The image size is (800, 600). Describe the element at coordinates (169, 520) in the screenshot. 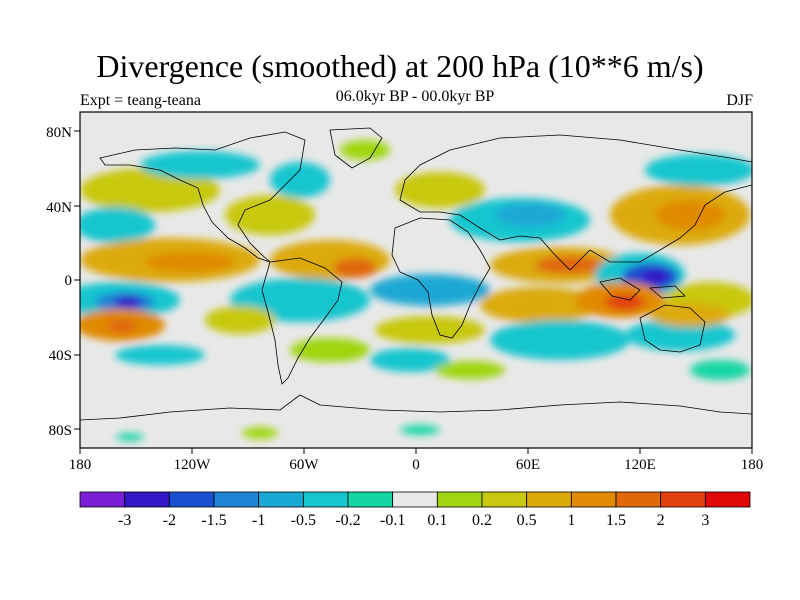

I see `colorbar-label: -2` at that location.